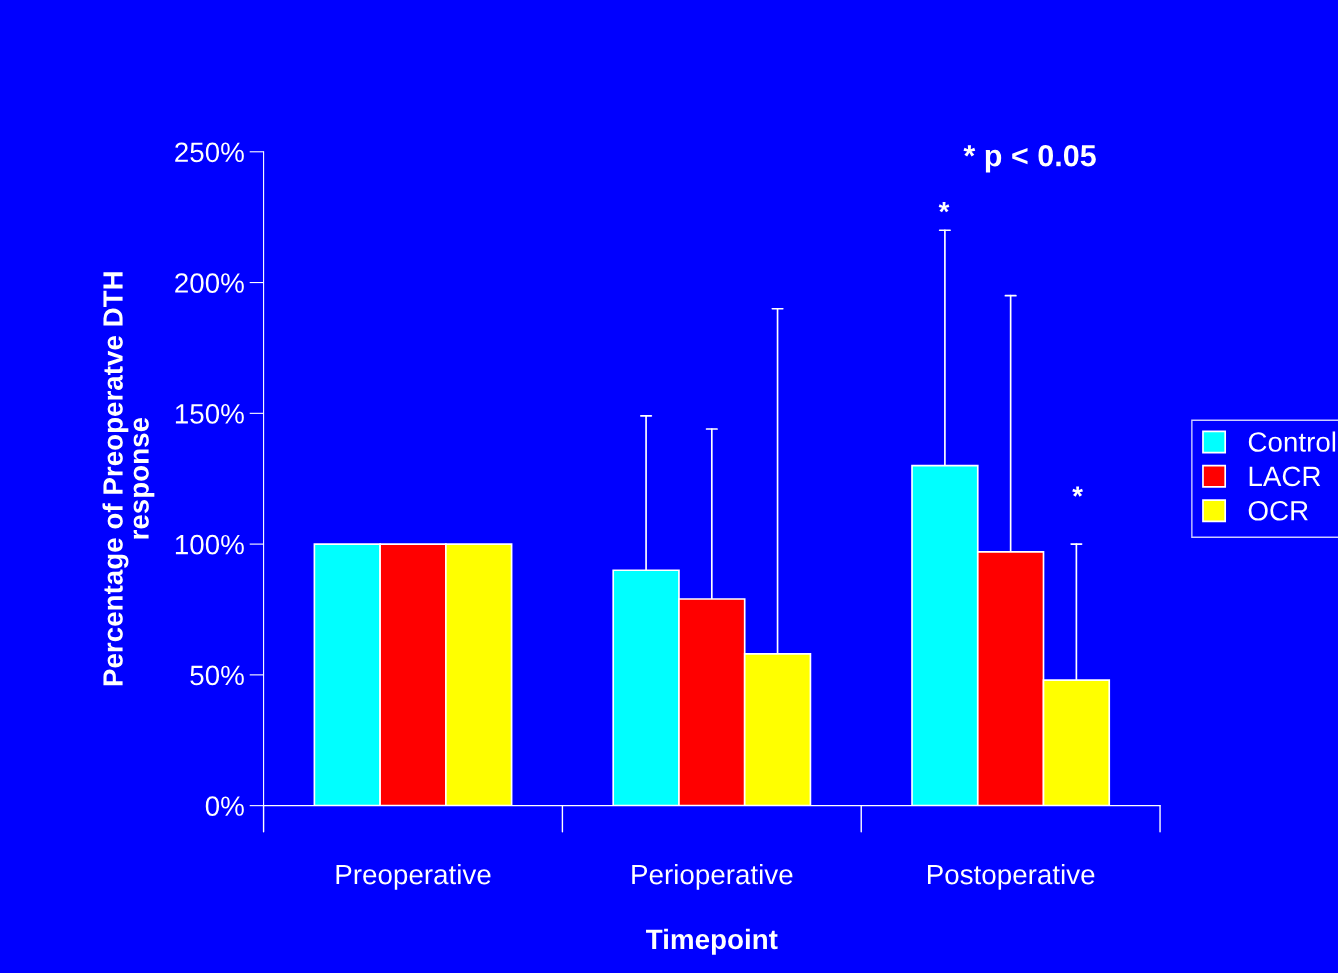 The image size is (1338, 973). What do you see at coordinates (1292, 441) in the screenshot?
I see `legend-label: Control` at bounding box center [1292, 441].